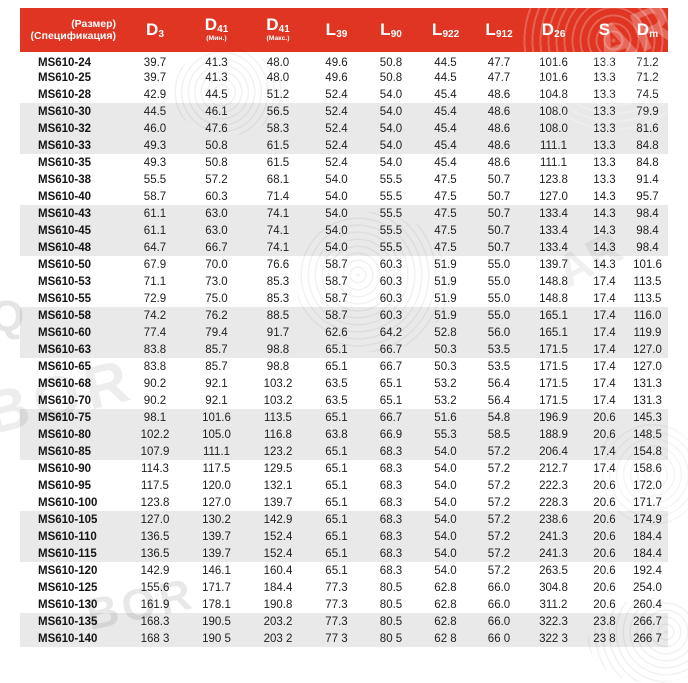  I want to click on value-cell: 44.5, so click(216, 94).